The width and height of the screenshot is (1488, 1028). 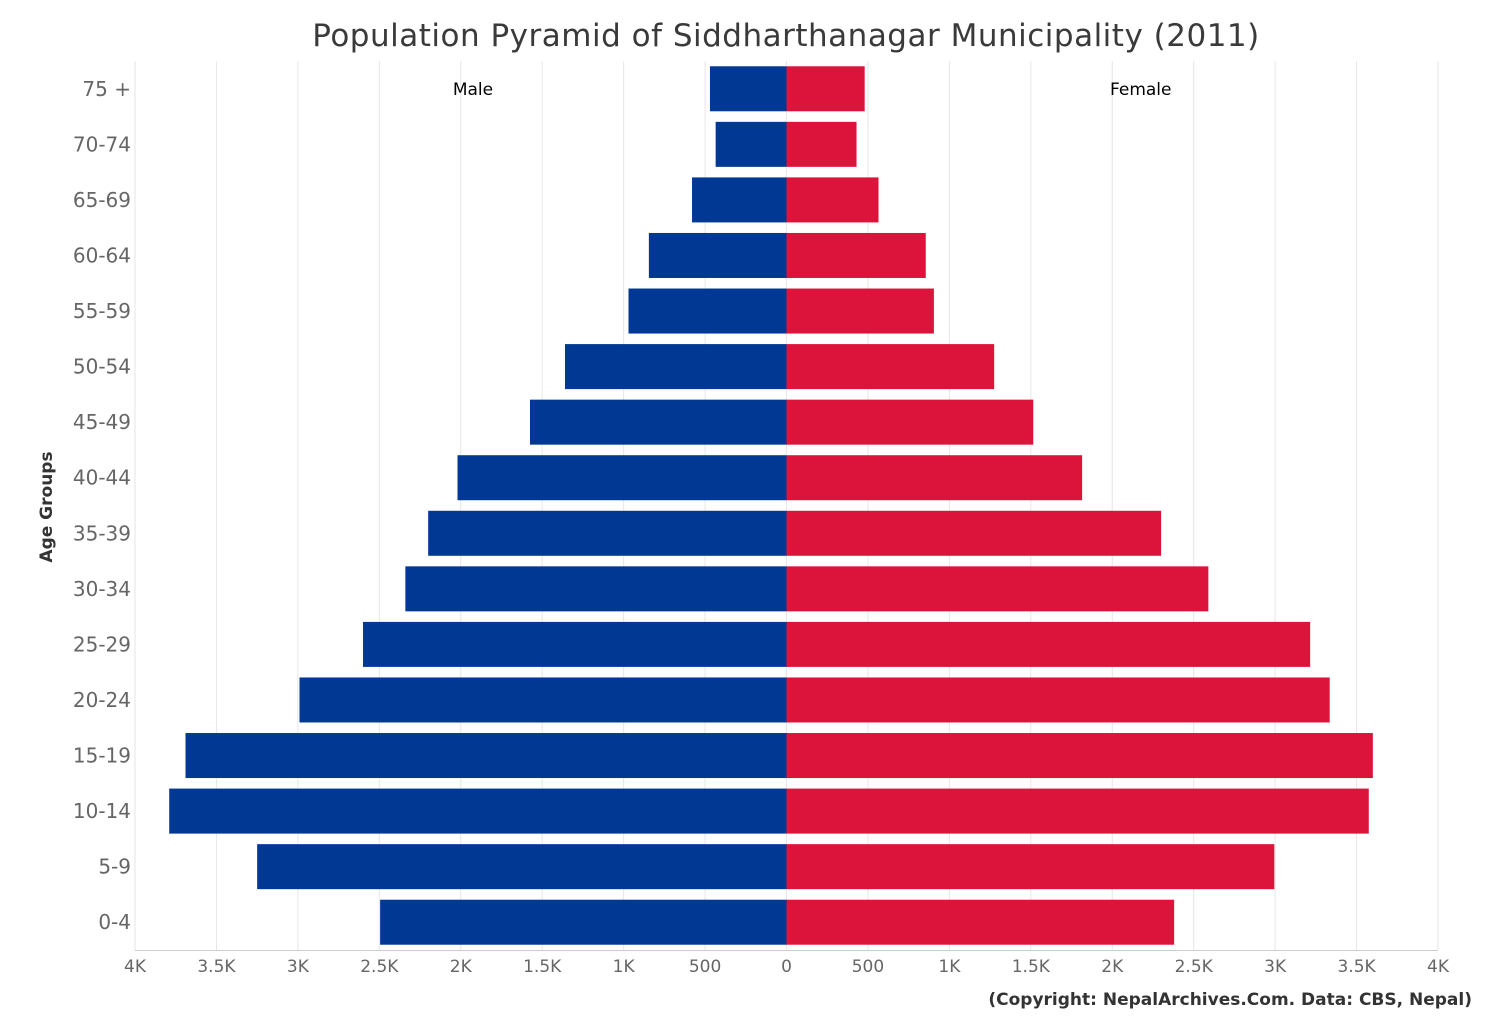 What do you see at coordinates (47, 507) in the screenshot?
I see `y-axis-label: Age Groups` at bounding box center [47, 507].